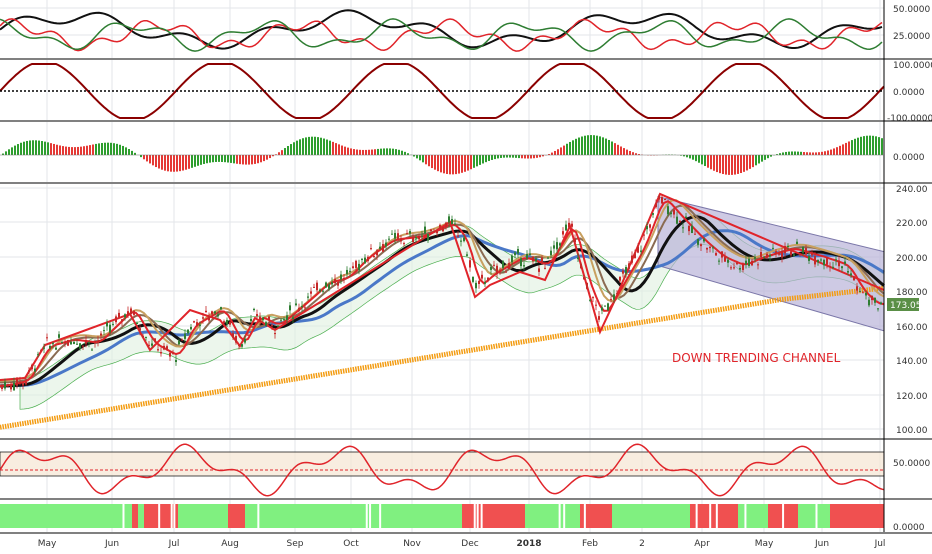 Image resolution: width=932 pixels, height=554 pixels. Describe the element at coordinates (912, 328) in the screenshot. I see `price-tick-label: 160.00` at that location.